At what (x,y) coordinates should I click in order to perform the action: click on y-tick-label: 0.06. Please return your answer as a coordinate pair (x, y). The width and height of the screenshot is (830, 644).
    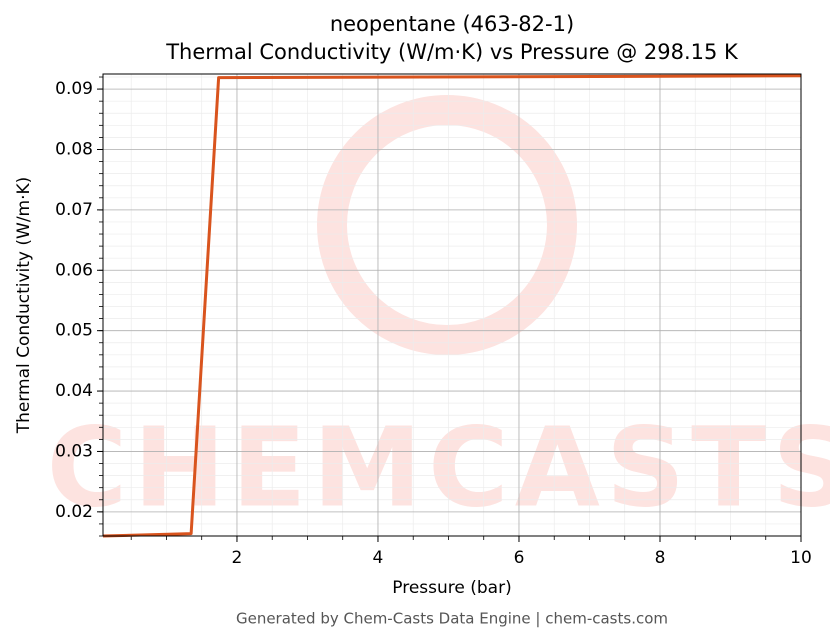
    Looking at the image, I should click on (74, 270).